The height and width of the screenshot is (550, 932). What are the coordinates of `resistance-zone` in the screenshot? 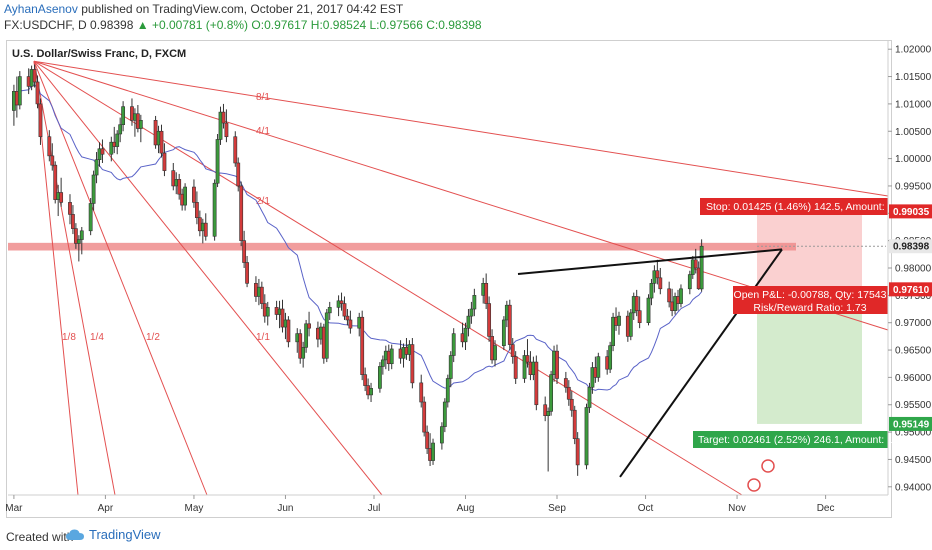 It's located at (402, 246).